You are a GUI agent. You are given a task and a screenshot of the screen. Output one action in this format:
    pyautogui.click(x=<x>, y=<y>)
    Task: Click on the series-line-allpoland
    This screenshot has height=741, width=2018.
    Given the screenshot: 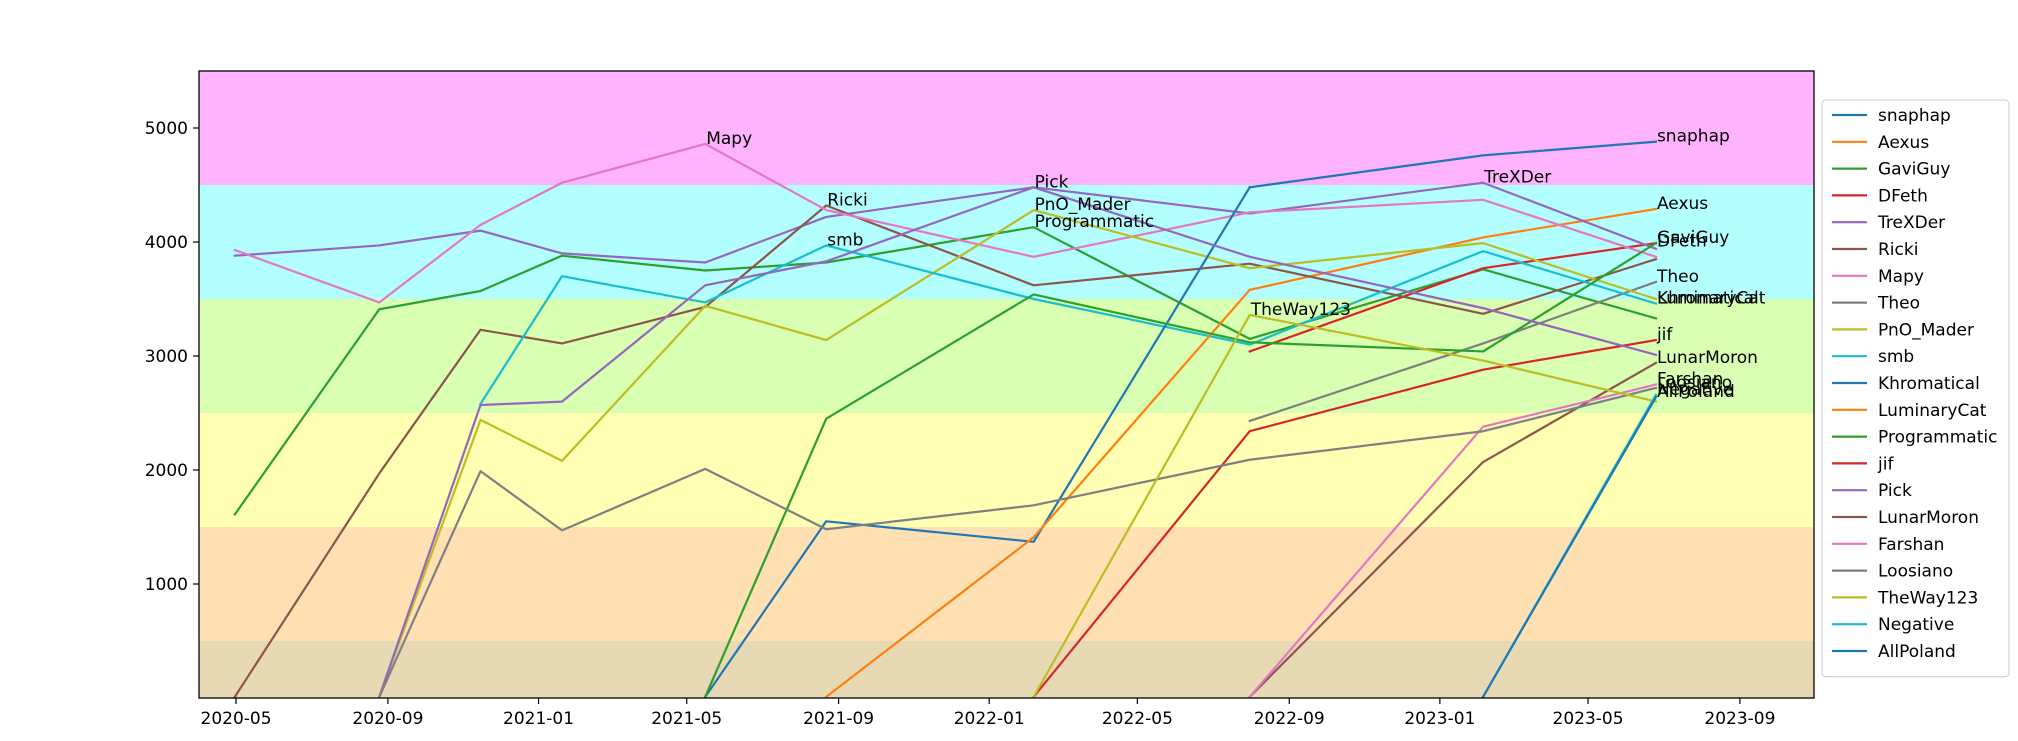 What is the action you would take?
    pyautogui.click(x=1569, y=547)
    